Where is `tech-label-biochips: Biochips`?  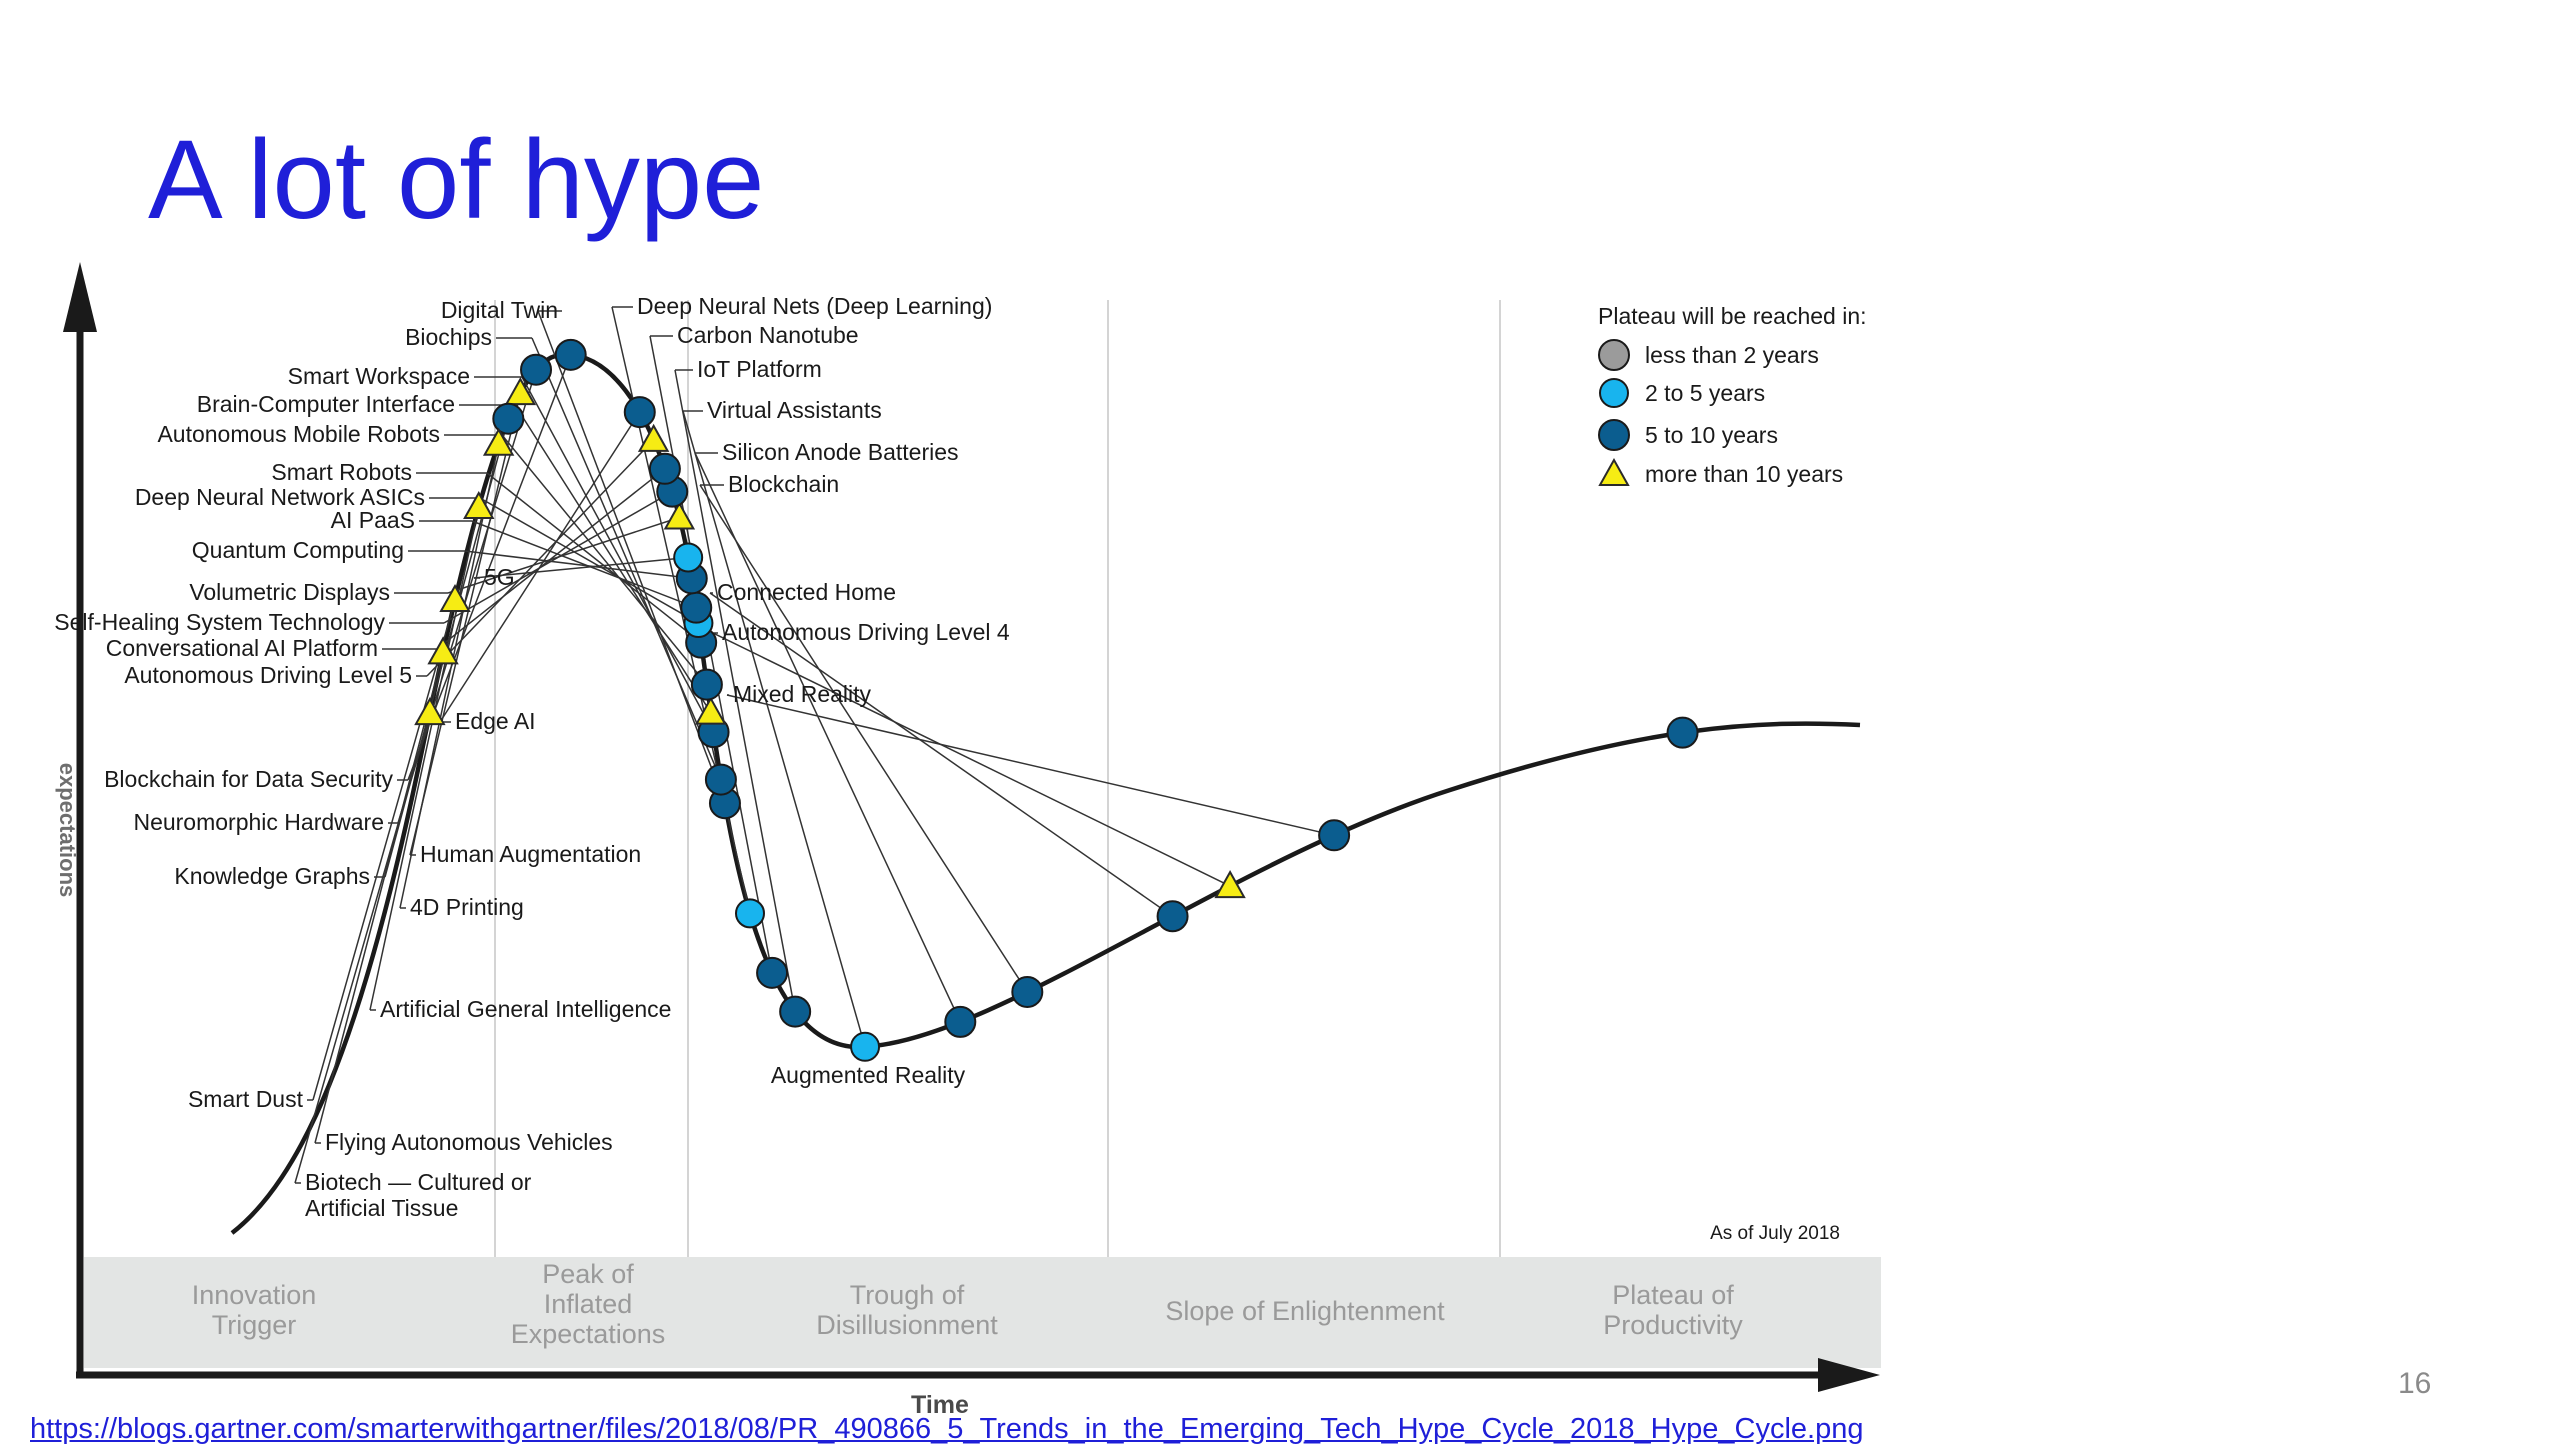 tech-label-biochips: Biochips is located at coordinates (448, 337).